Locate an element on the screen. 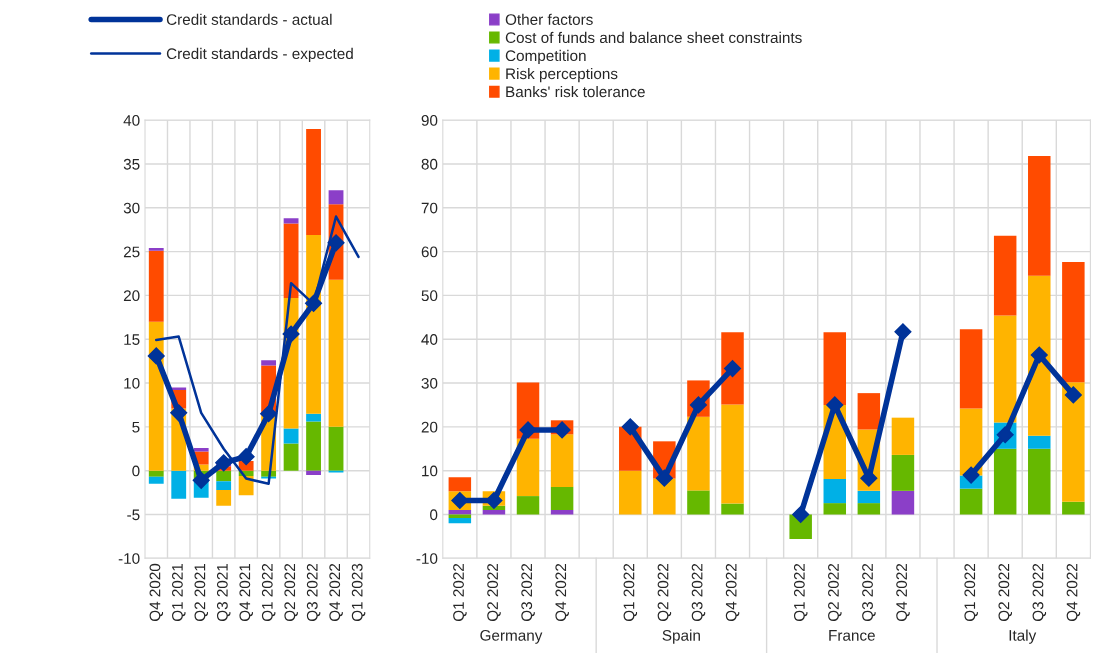  legend-label: Banks' risk tolerance is located at coordinates (575, 91).